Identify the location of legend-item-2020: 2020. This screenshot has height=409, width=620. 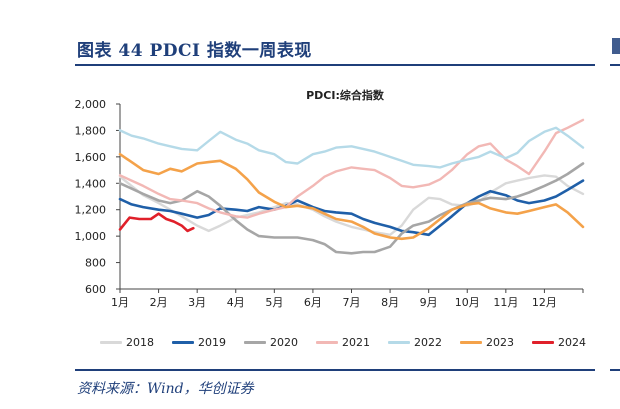
(271, 342).